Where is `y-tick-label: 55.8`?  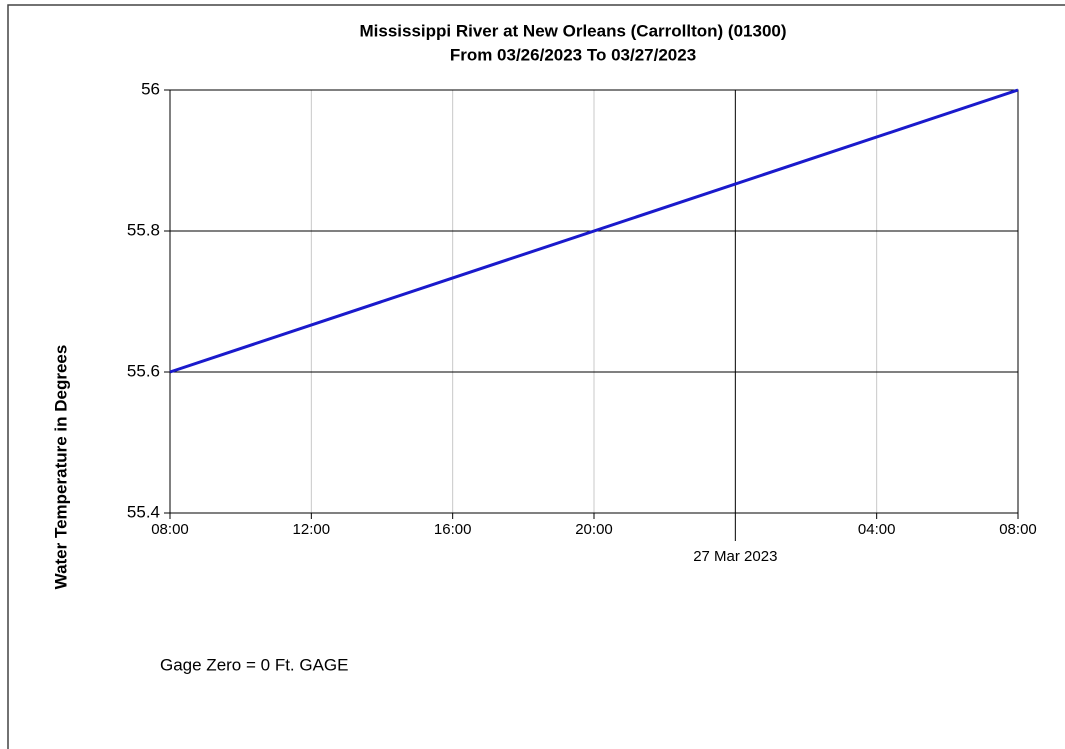 y-tick-label: 55.8 is located at coordinates (143, 229).